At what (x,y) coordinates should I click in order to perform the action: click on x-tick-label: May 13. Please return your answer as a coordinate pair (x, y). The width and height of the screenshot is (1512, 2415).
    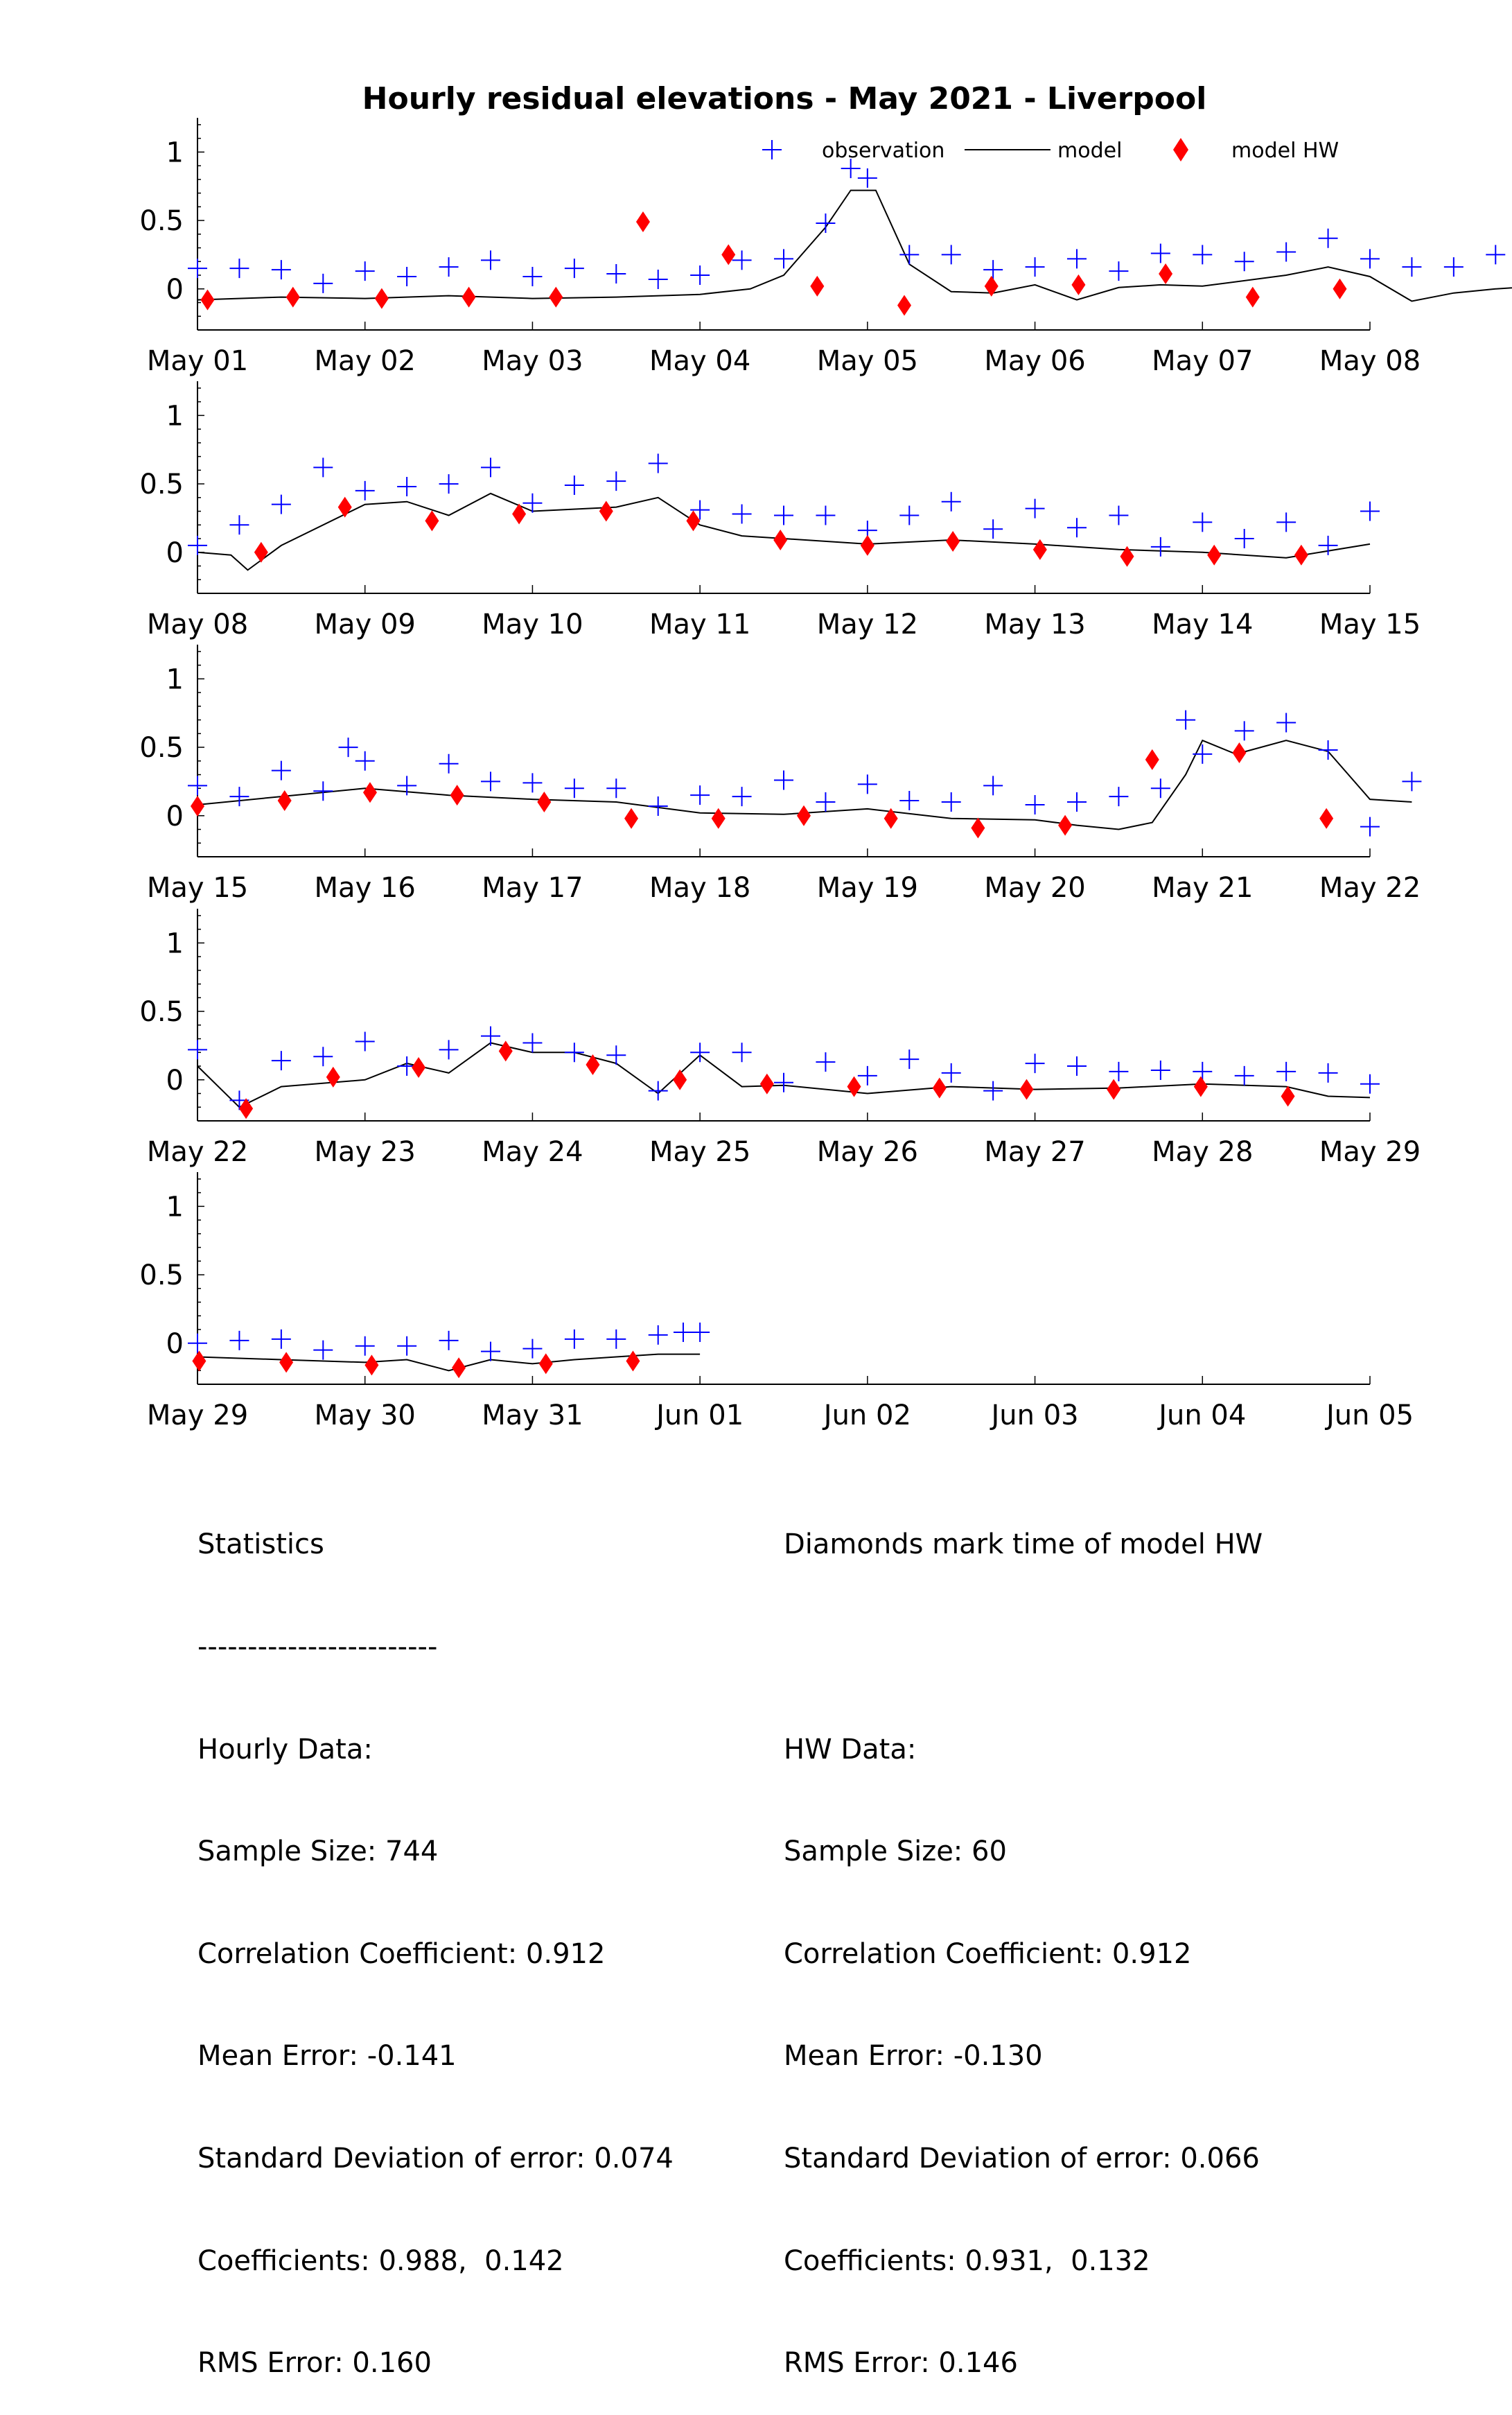
    Looking at the image, I should click on (1034, 624).